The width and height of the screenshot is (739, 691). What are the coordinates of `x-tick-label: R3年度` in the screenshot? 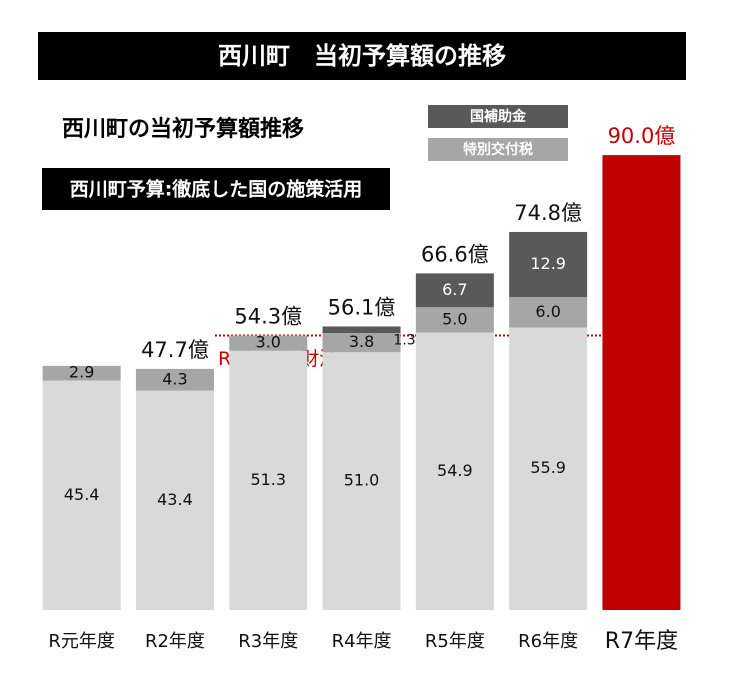 It's located at (268, 641).